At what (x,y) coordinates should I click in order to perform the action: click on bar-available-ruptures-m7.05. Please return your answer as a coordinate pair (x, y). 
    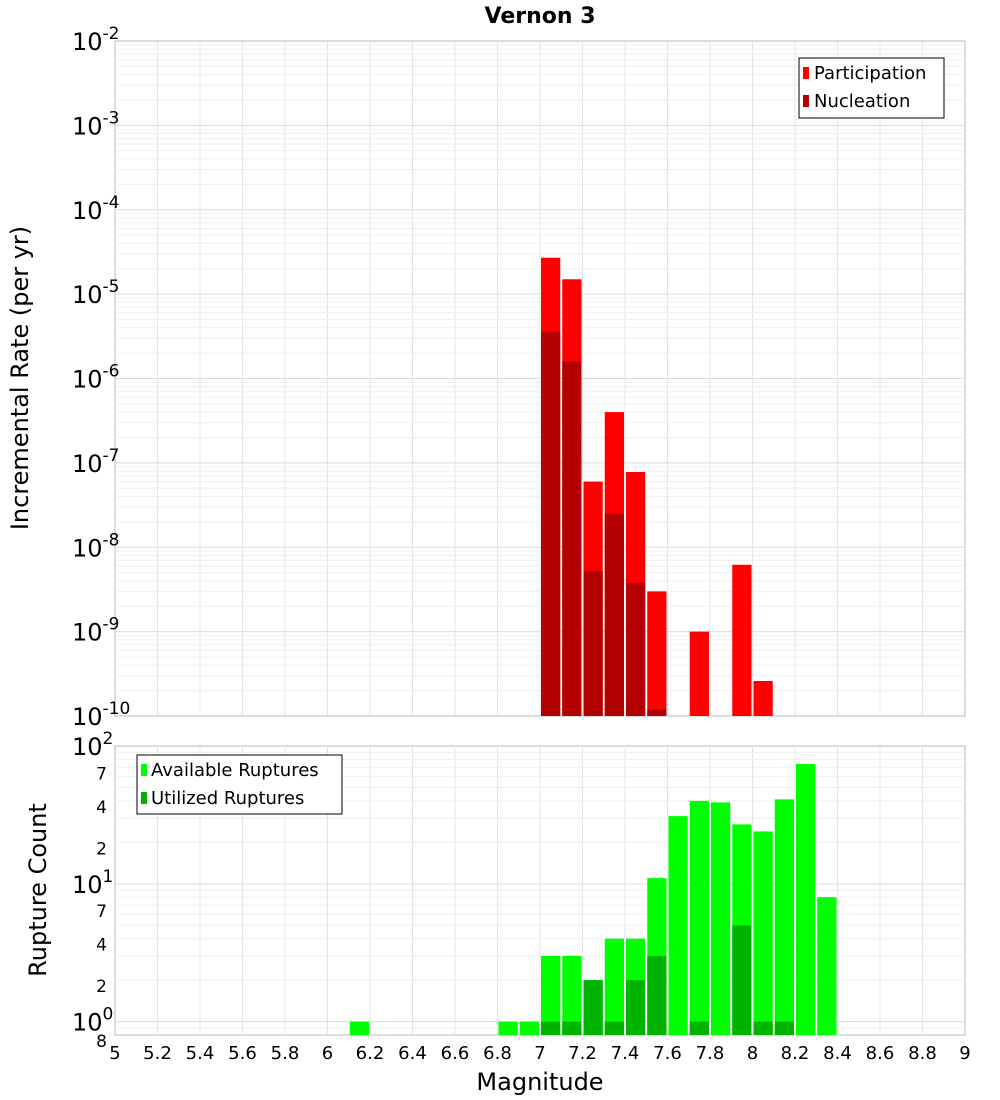
    Looking at the image, I should click on (551, 995).